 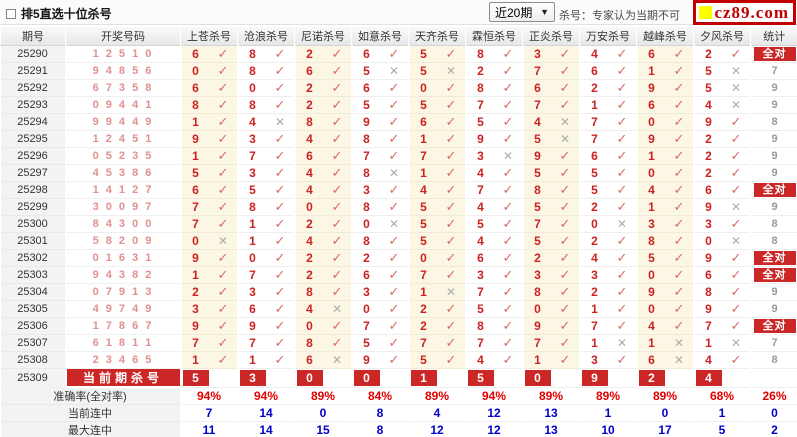 I want to click on draw-numbers: 1 7 8 6 7, so click(x=123, y=326).